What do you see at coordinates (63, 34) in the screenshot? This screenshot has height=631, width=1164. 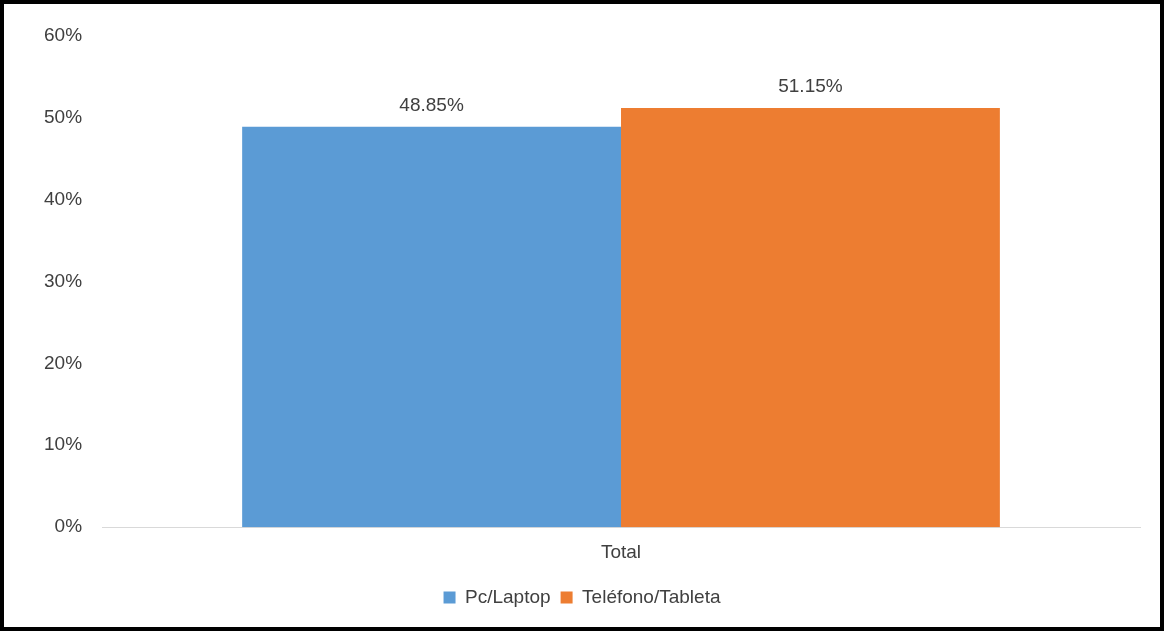 I see `y-tick-label: 60%` at bounding box center [63, 34].